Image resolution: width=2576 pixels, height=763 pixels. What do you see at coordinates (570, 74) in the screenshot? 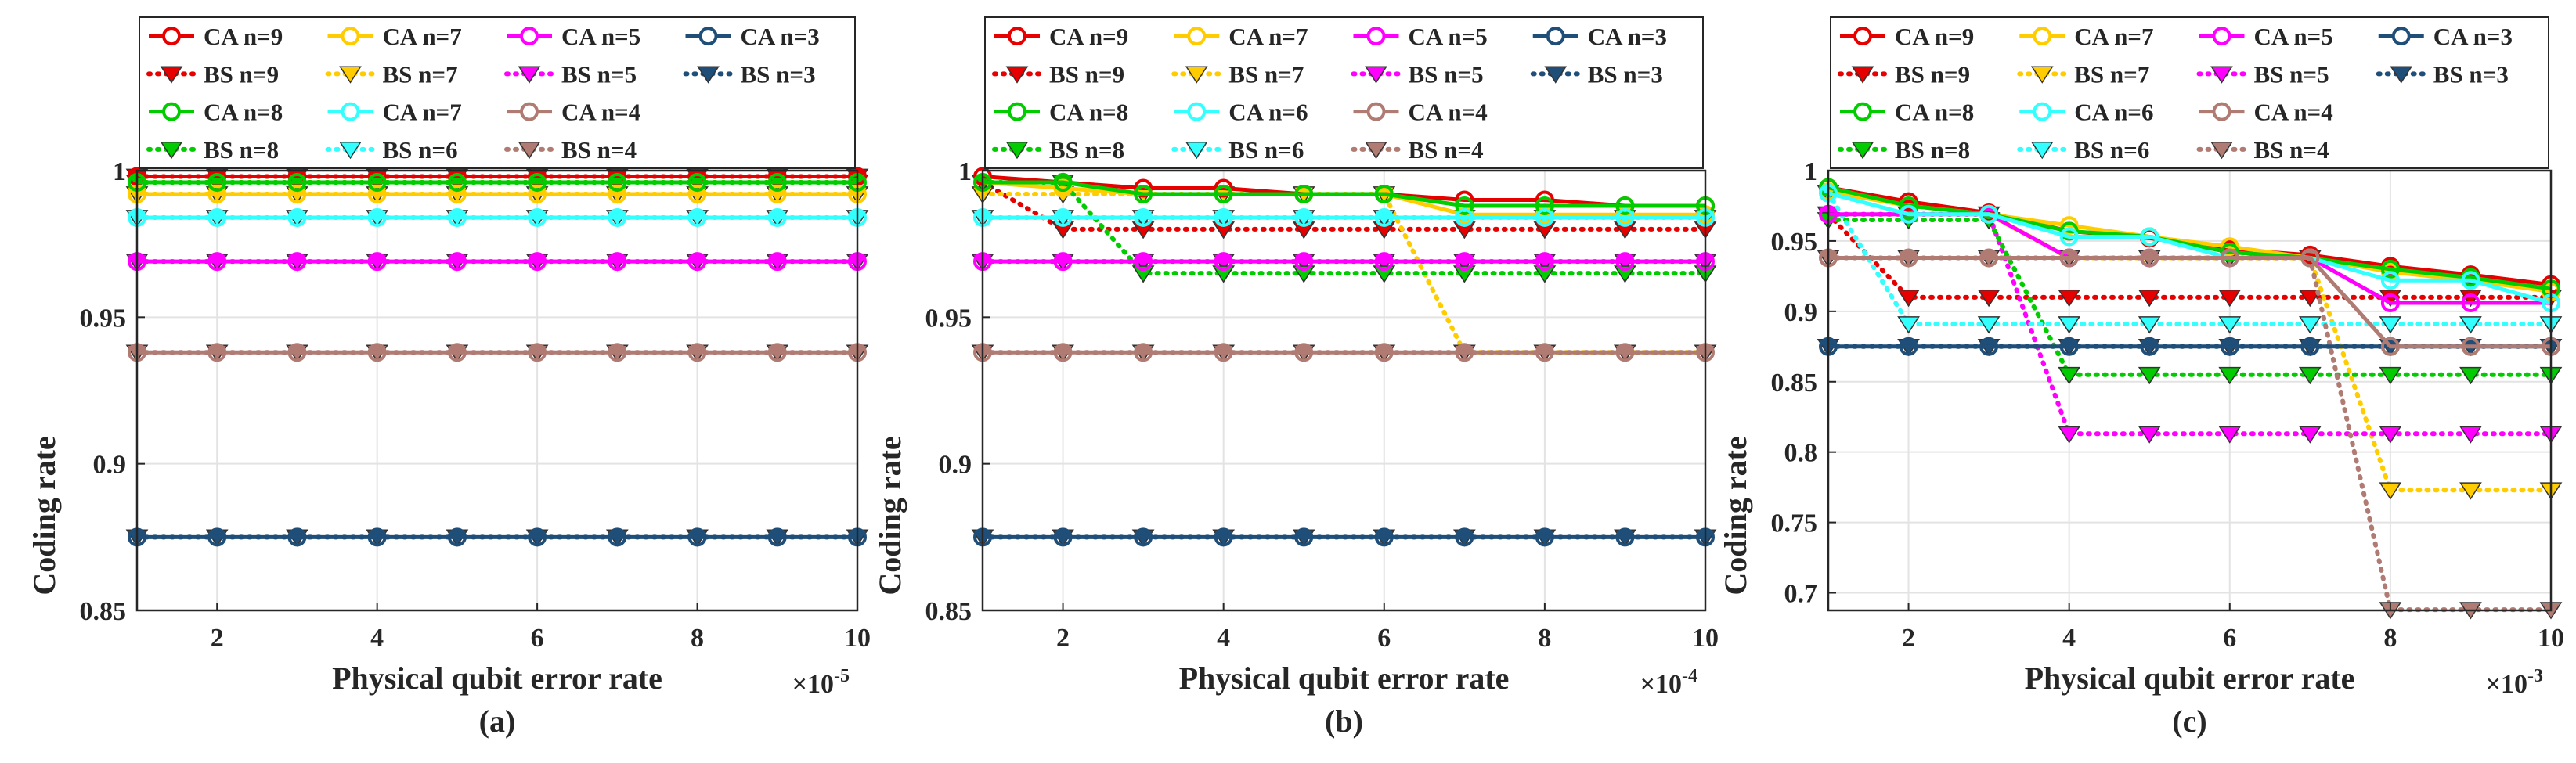
I see `legend-item: BS n=5` at bounding box center [570, 74].